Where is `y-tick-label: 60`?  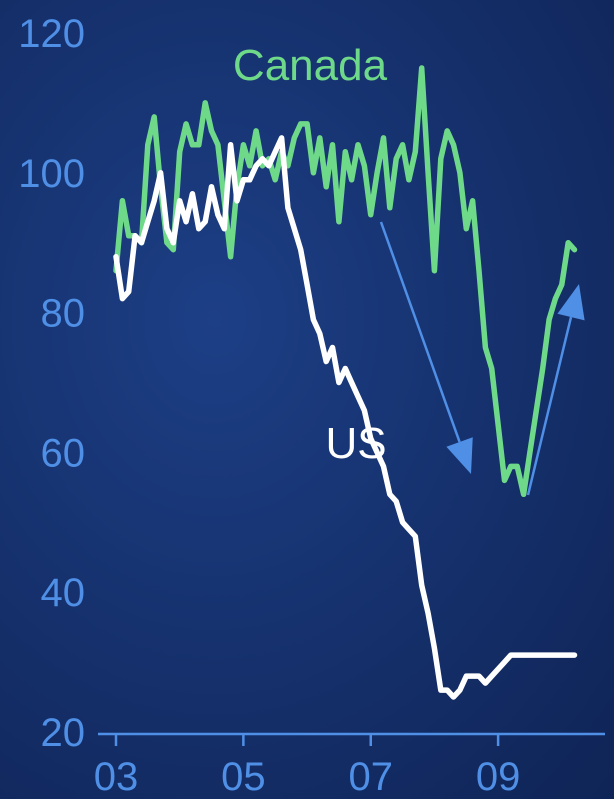 y-tick-label: 60 is located at coordinates (63, 453).